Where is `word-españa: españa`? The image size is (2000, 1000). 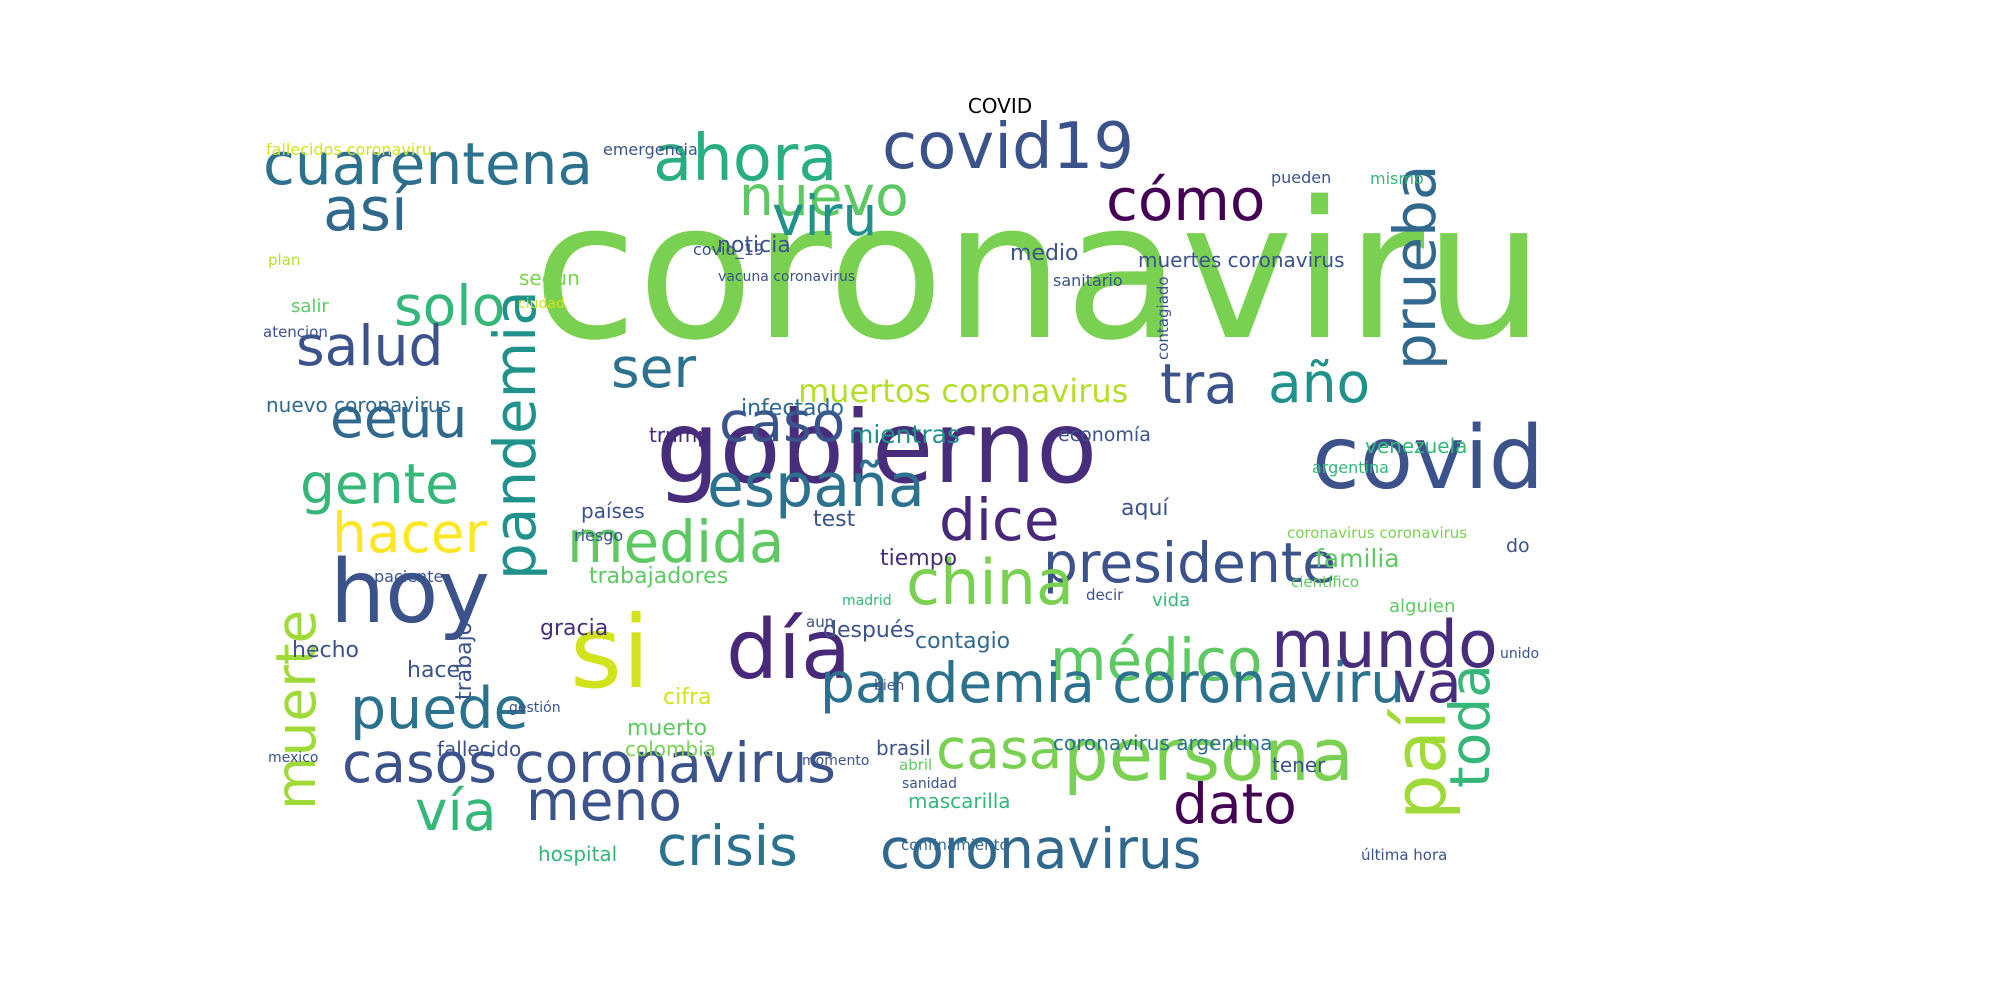
word-españa: españa is located at coordinates (816, 486).